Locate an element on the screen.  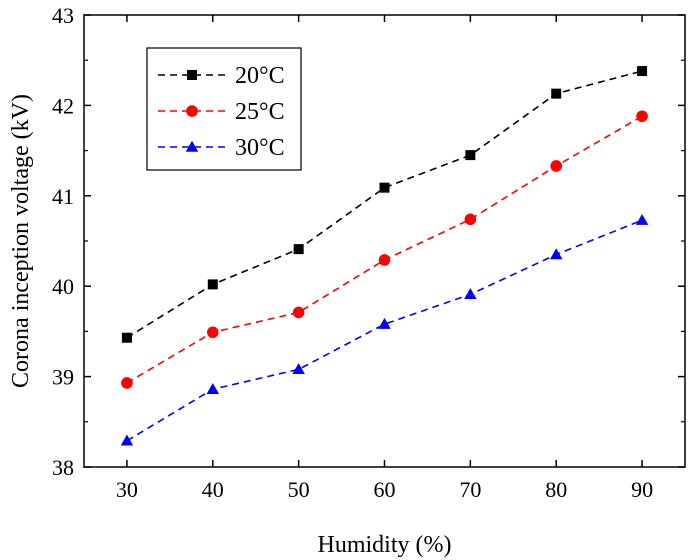
x-tick-label: 70 is located at coordinates (470, 489).